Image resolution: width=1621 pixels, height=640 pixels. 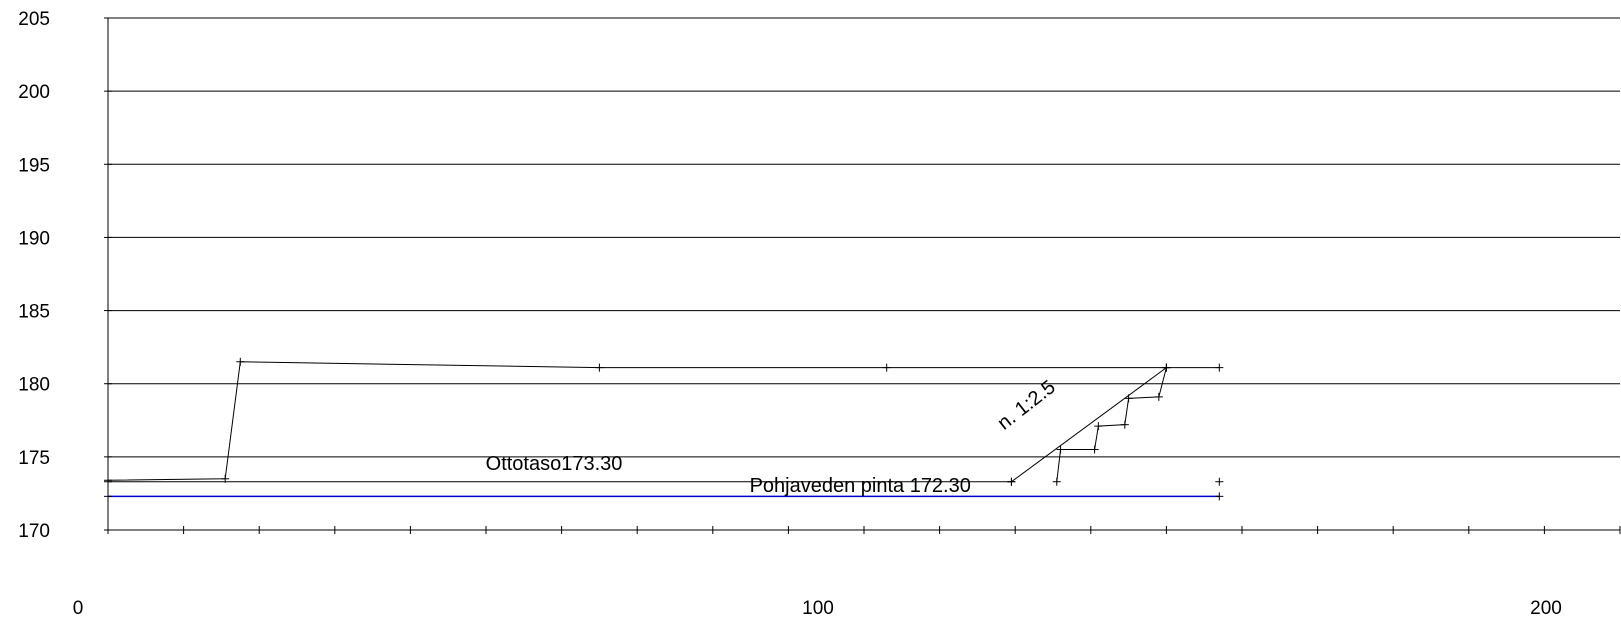 What do you see at coordinates (34, 19) in the screenshot?
I see `y-tick-label-205: 205` at bounding box center [34, 19].